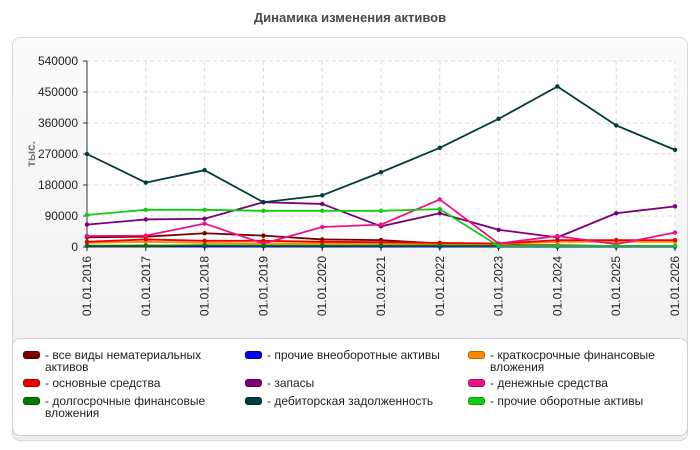  I want to click on y-axis-label: тыс., so click(31, 154).